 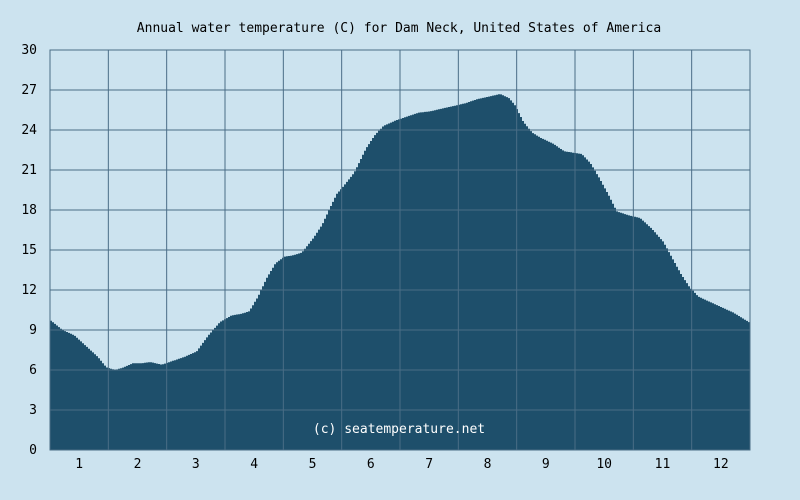 What do you see at coordinates (604, 464) in the screenshot?
I see `x-tick-label: 10` at bounding box center [604, 464].